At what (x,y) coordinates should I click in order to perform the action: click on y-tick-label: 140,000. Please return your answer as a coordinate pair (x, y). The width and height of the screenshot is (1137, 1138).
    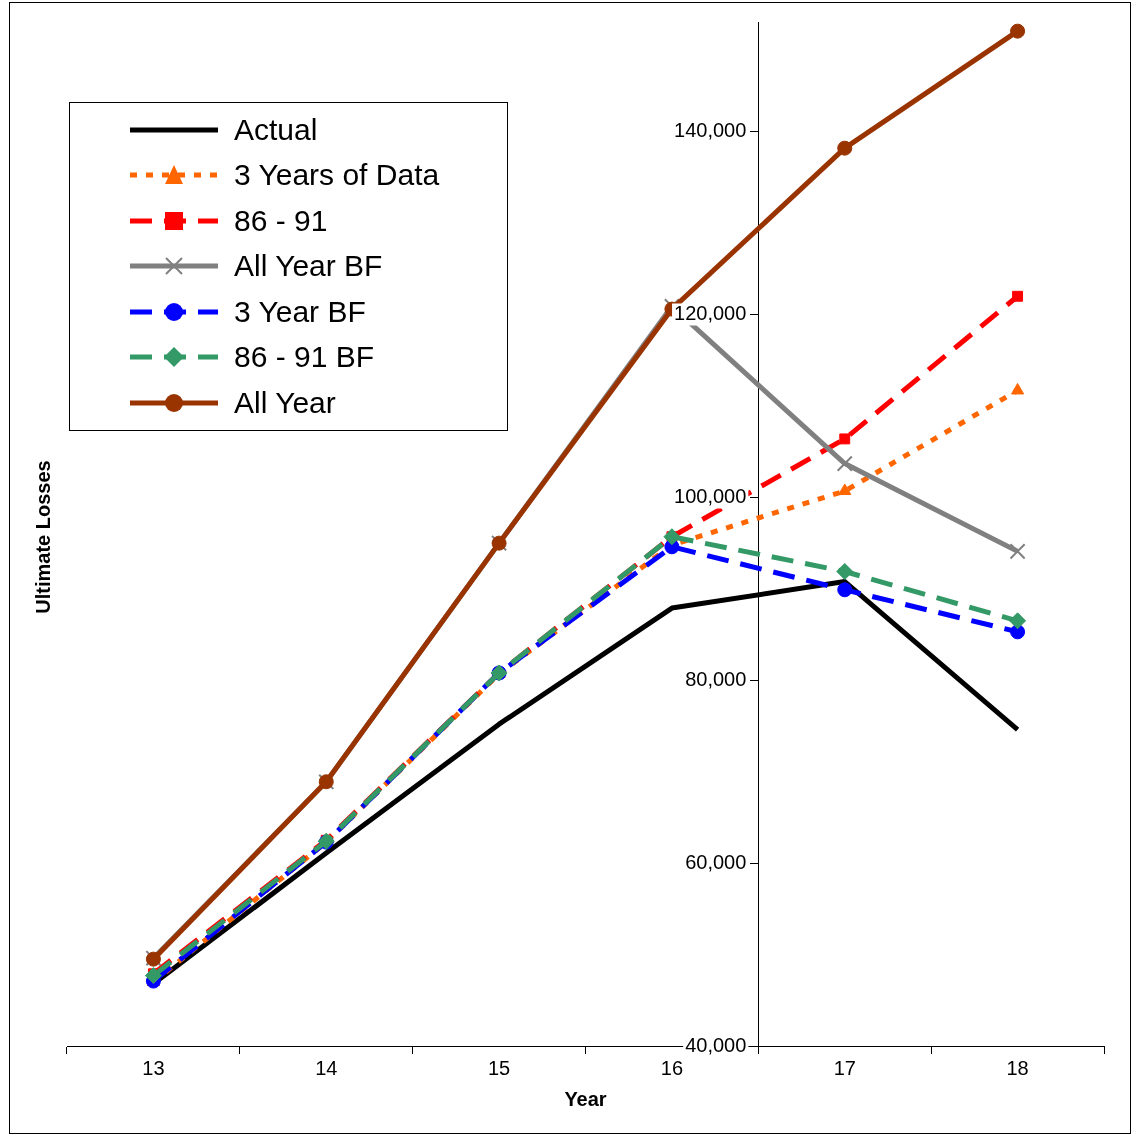
    Looking at the image, I should click on (710, 130).